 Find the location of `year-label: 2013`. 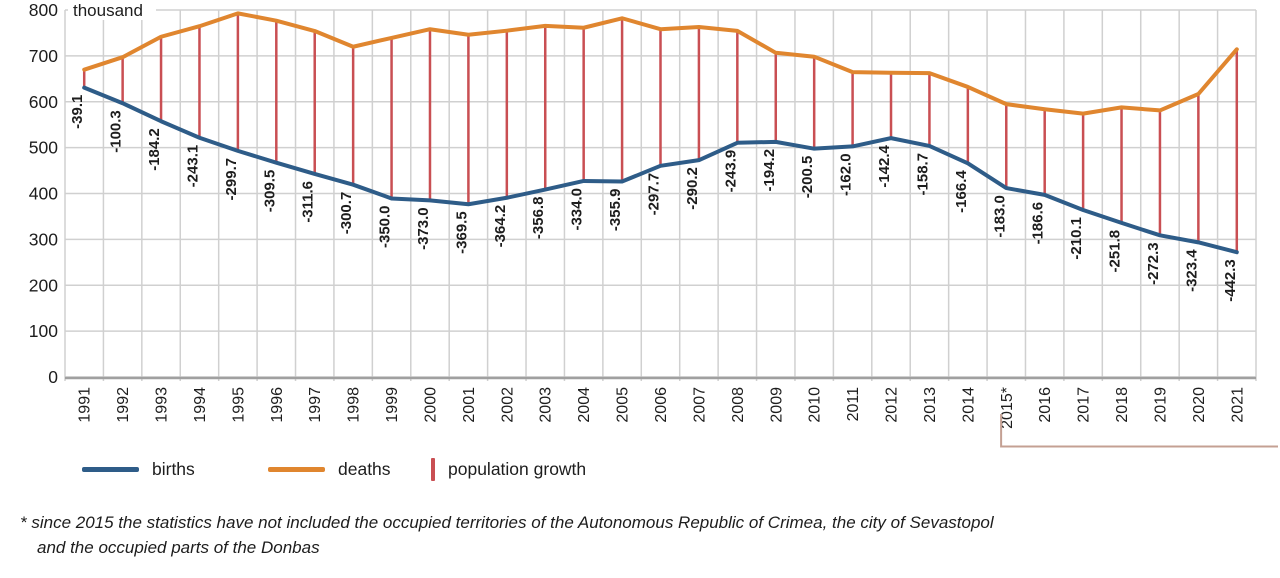

year-label: 2013 is located at coordinates (930, 405).